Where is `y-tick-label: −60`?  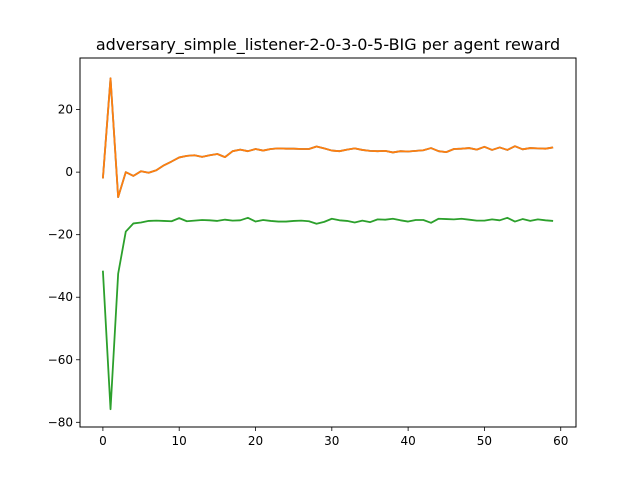
y-tick-label: −60 is located at coordinates (60, 360).